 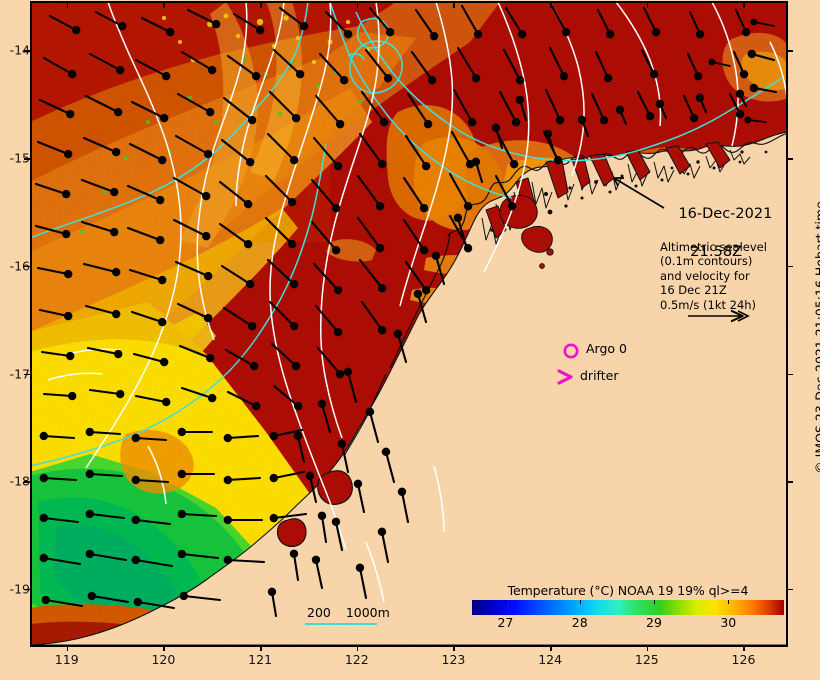 I want to click on colorbar-gradient, so click(x=628, y=607).